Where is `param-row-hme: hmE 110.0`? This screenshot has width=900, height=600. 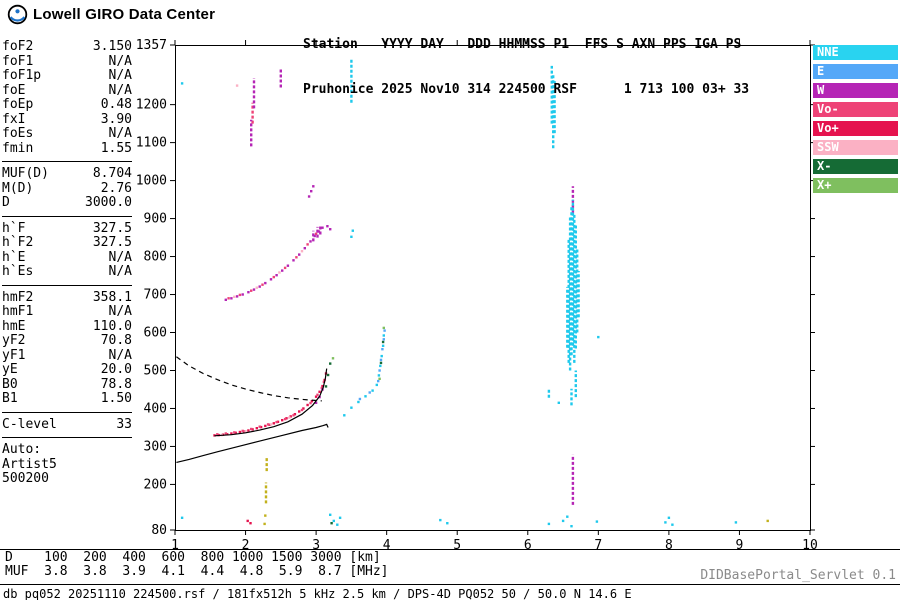 param-row-hme: hmE 110.0 is located at coordinates (67, 326).